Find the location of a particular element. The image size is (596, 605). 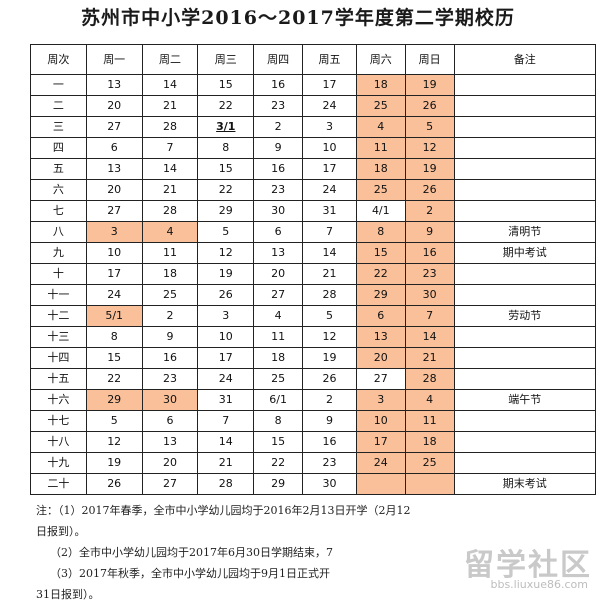

day-cell: 31 is located at coordinates (329, 211).